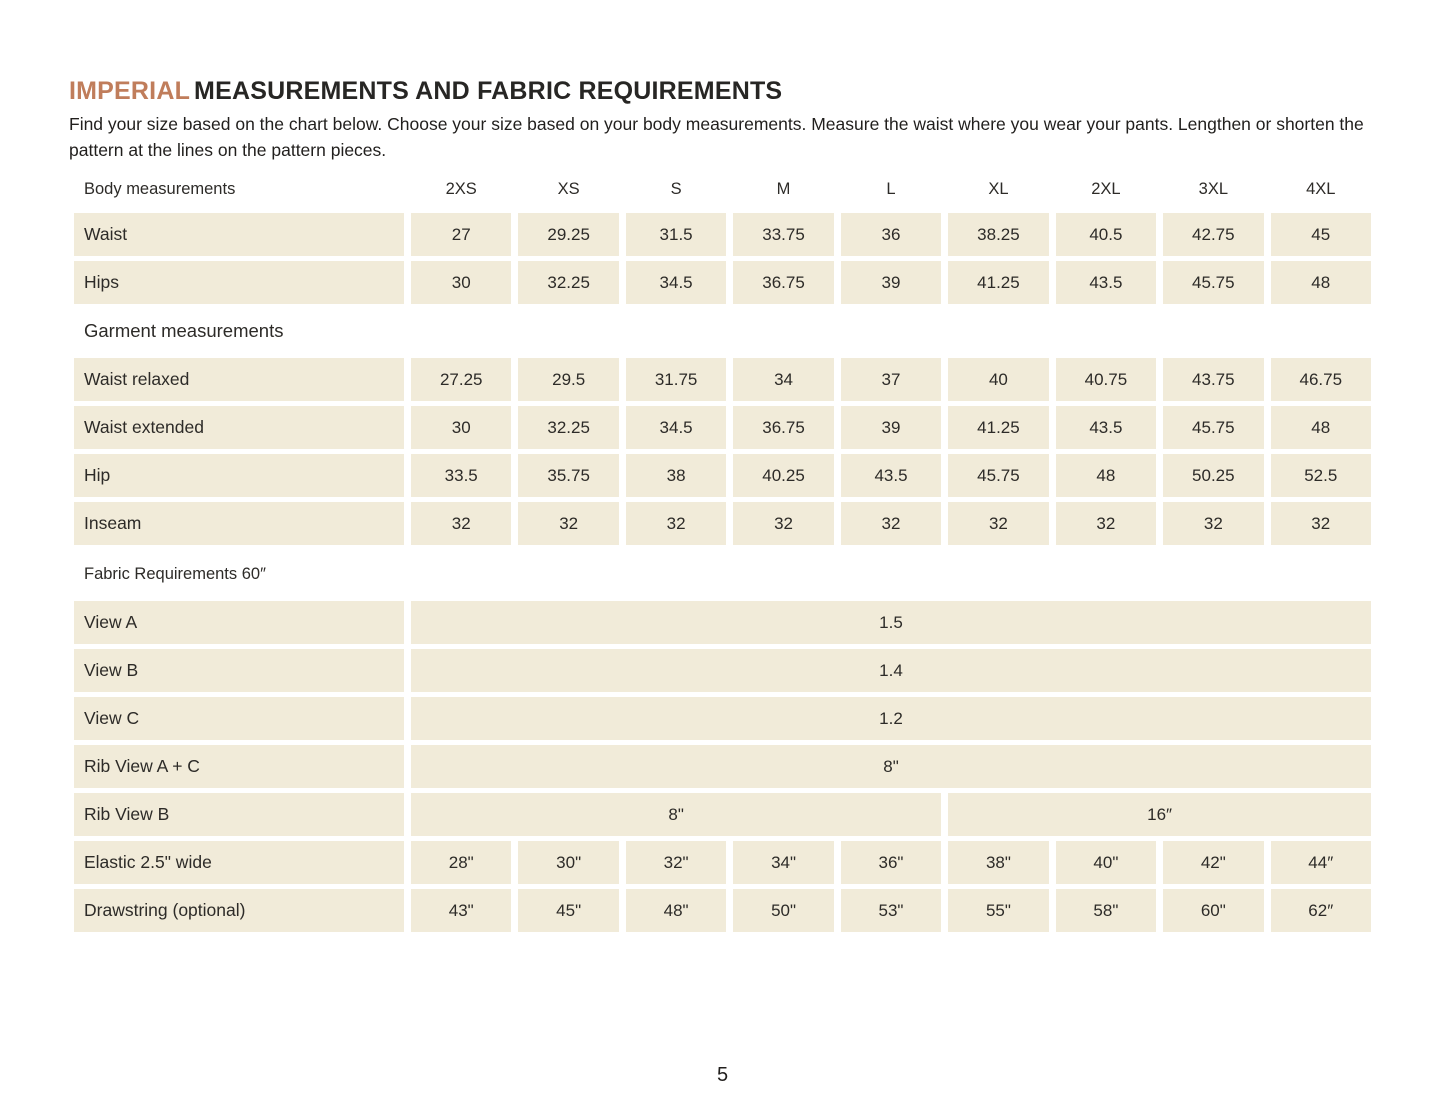 Image resolution: width=1445 pixels, height=1095 pixels. Describe the element at coordinates (239, 282) in the screenshot. I see `row-label: Hips` at that location.